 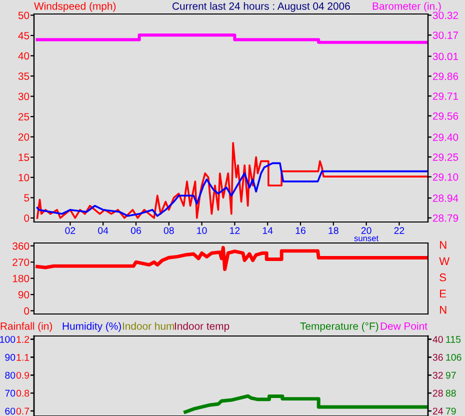 I want to click on y2-tick-label: 28.94, so click(x=445, y=198).